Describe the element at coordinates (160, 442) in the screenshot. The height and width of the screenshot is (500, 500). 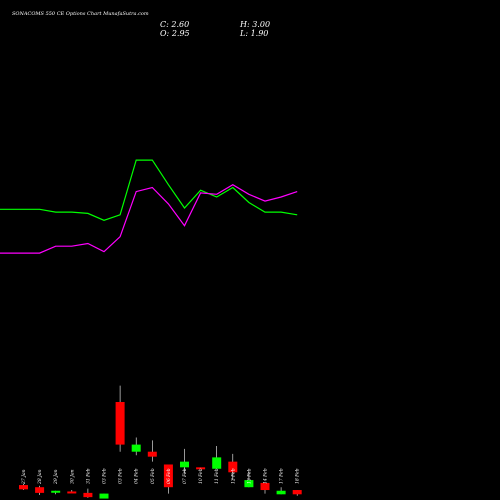
I see `candle-series` at that location.